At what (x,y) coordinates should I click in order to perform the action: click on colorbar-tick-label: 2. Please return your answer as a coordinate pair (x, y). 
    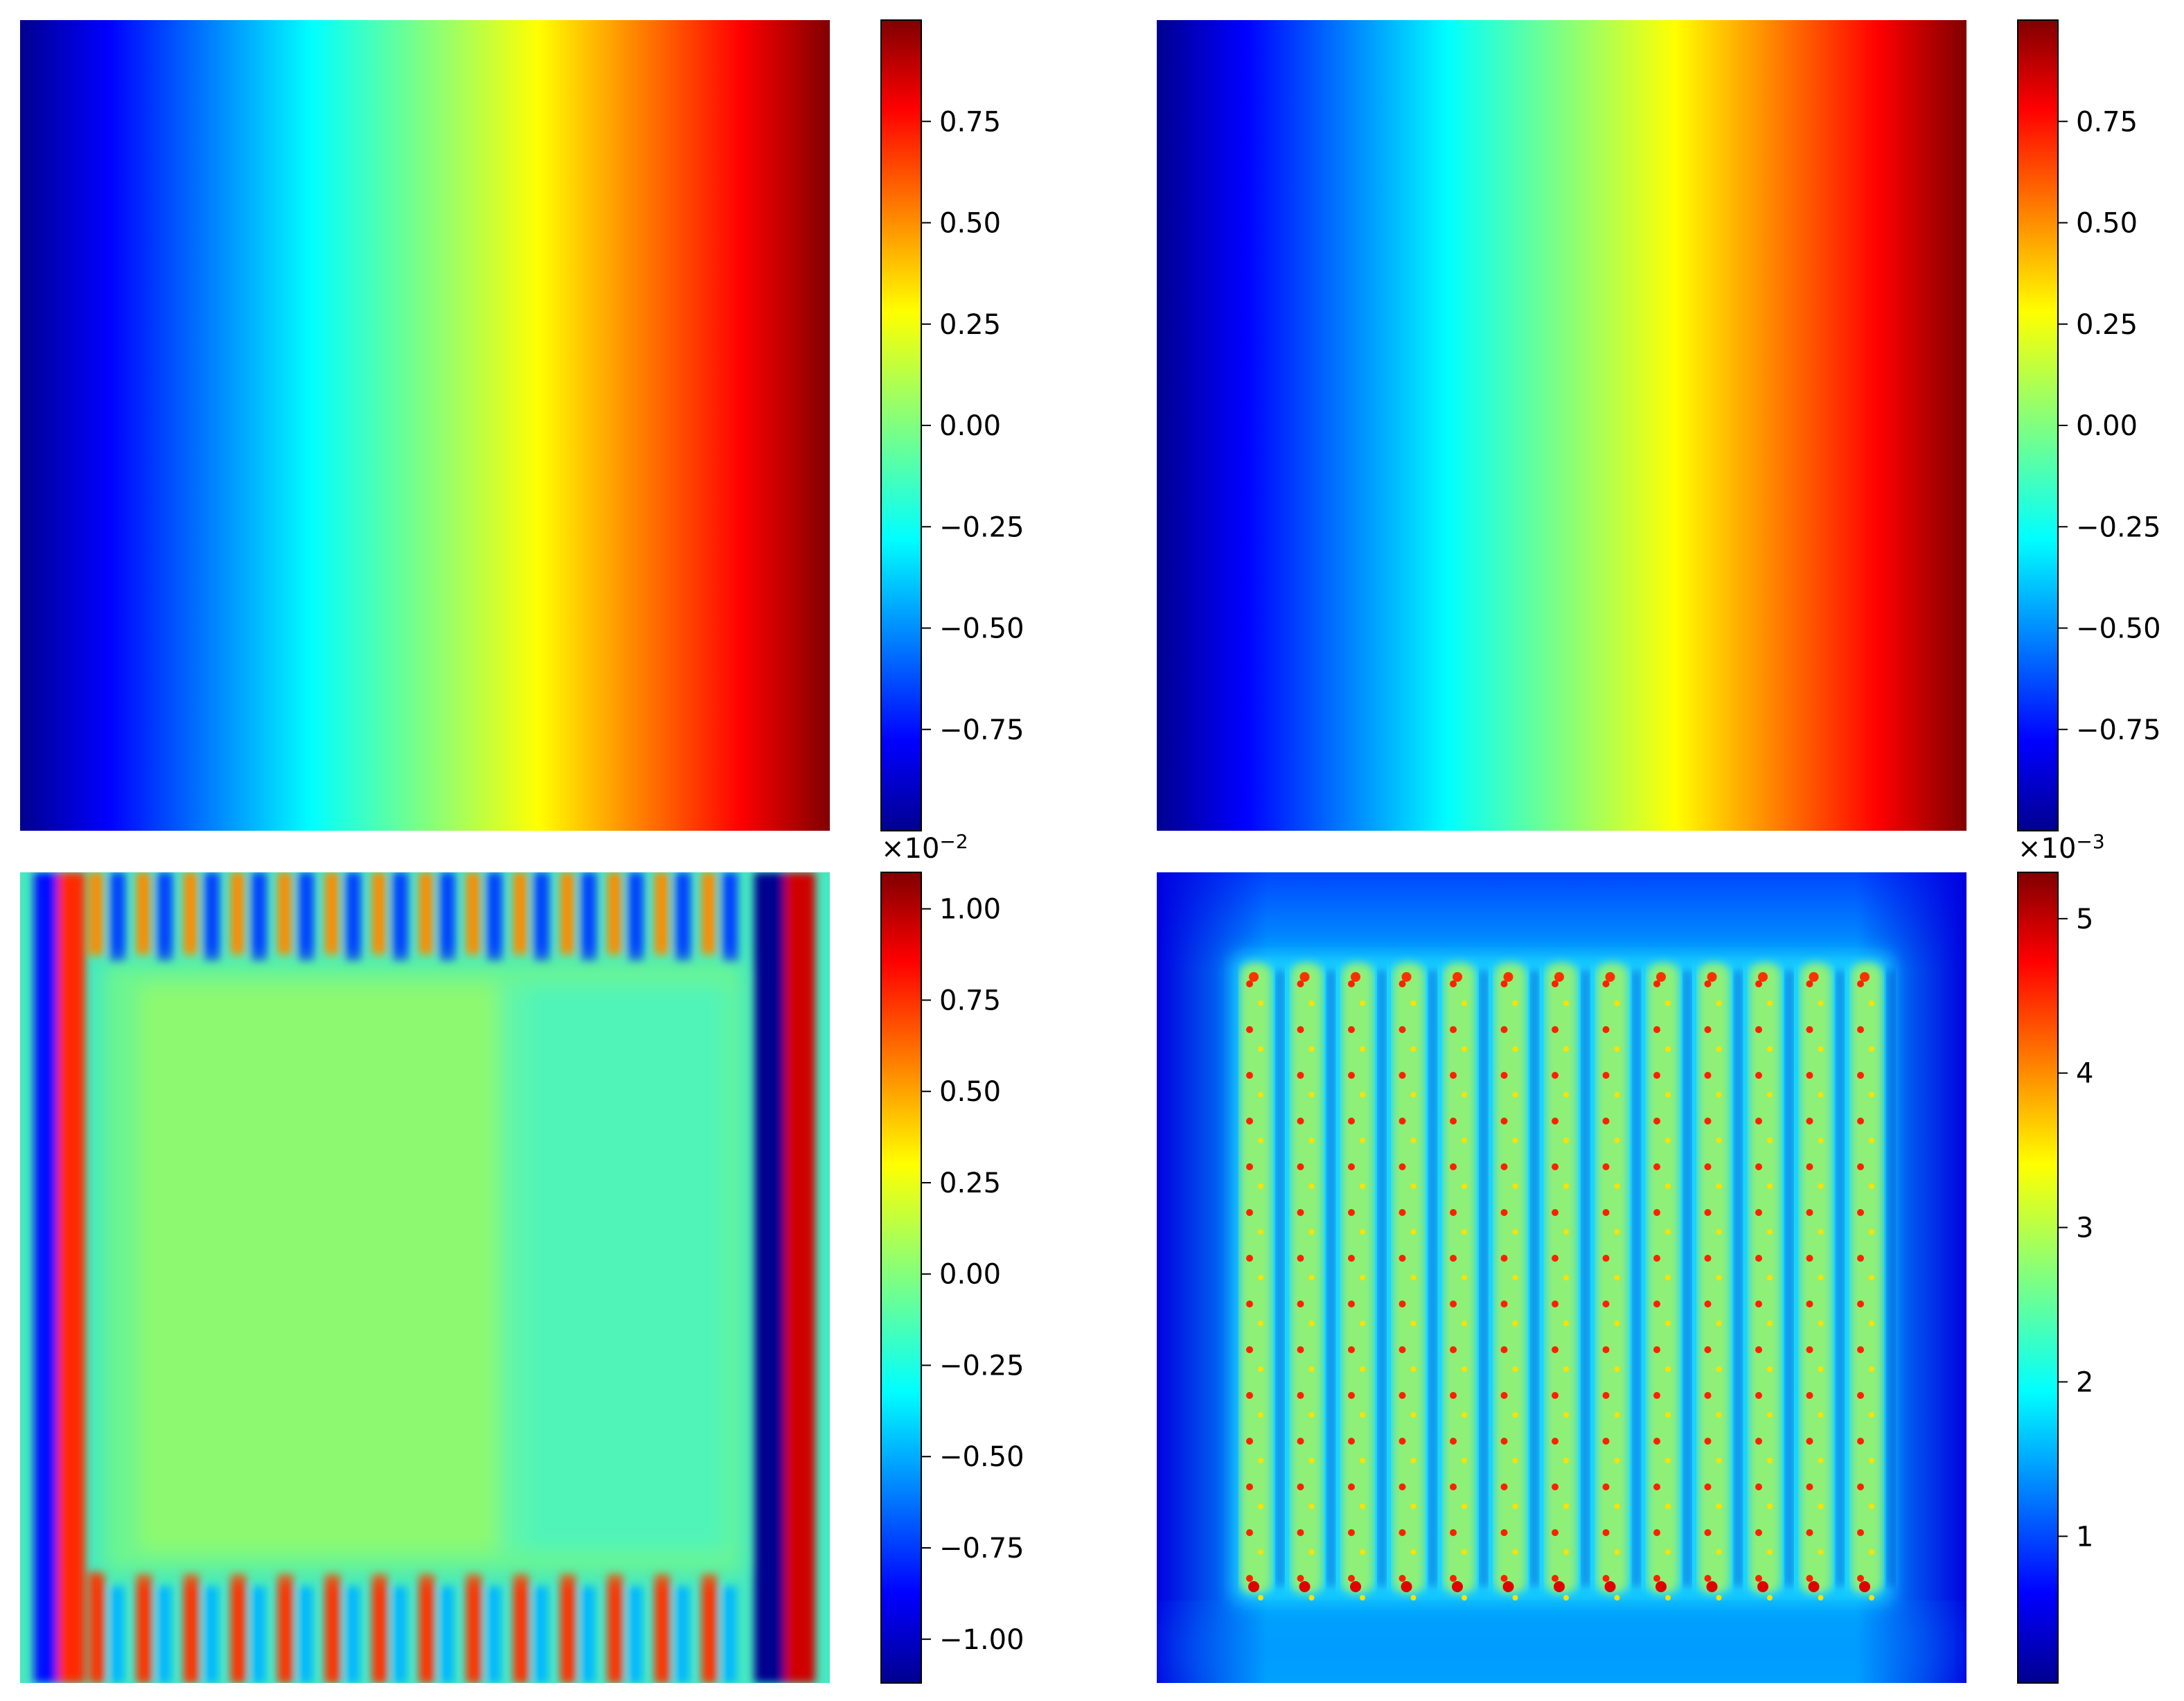
    Looking at the image, I should click on (2084, 1382).